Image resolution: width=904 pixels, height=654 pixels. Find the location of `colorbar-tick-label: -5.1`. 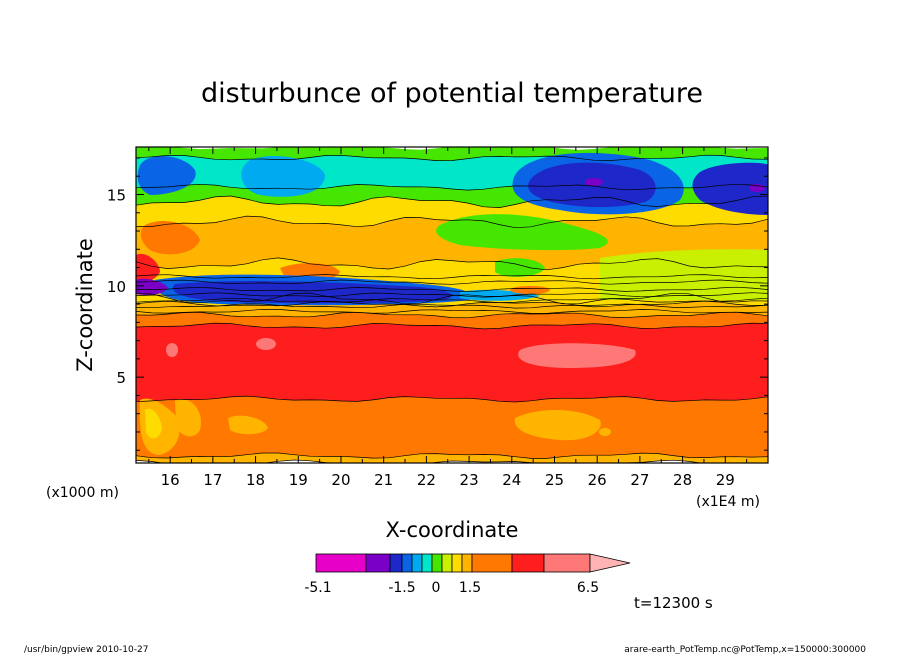

colorbar-tick-label: -5.1 is located at coordinates (317, 588).